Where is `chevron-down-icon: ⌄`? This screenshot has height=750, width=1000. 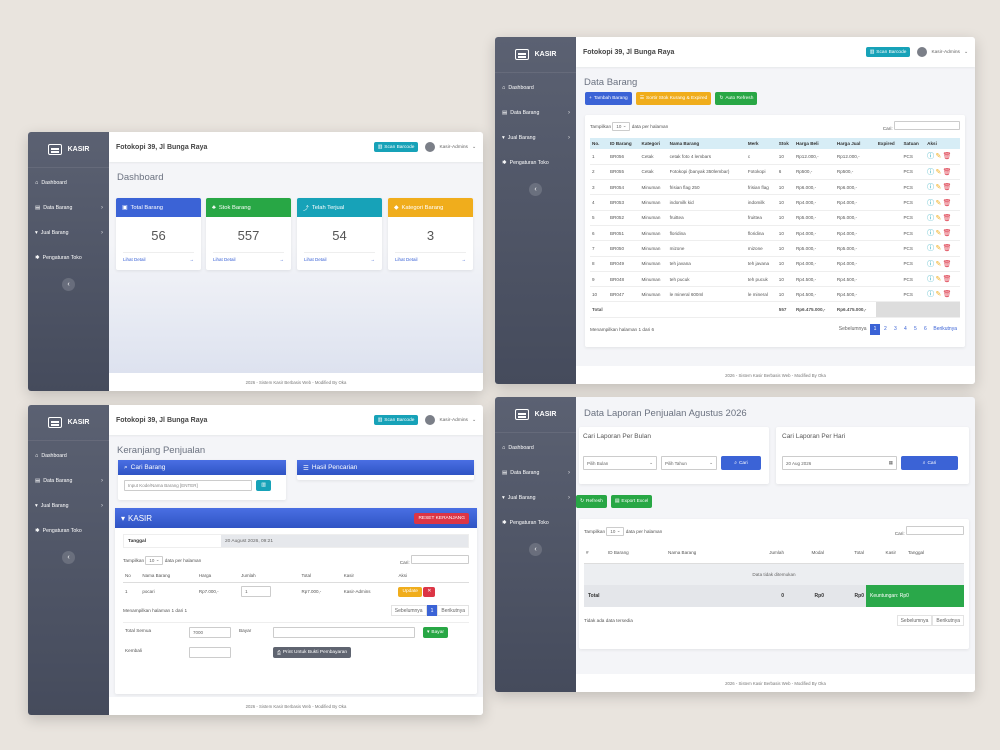
chevron-down-icon: ⌄ is located at coordinates (473, 147).